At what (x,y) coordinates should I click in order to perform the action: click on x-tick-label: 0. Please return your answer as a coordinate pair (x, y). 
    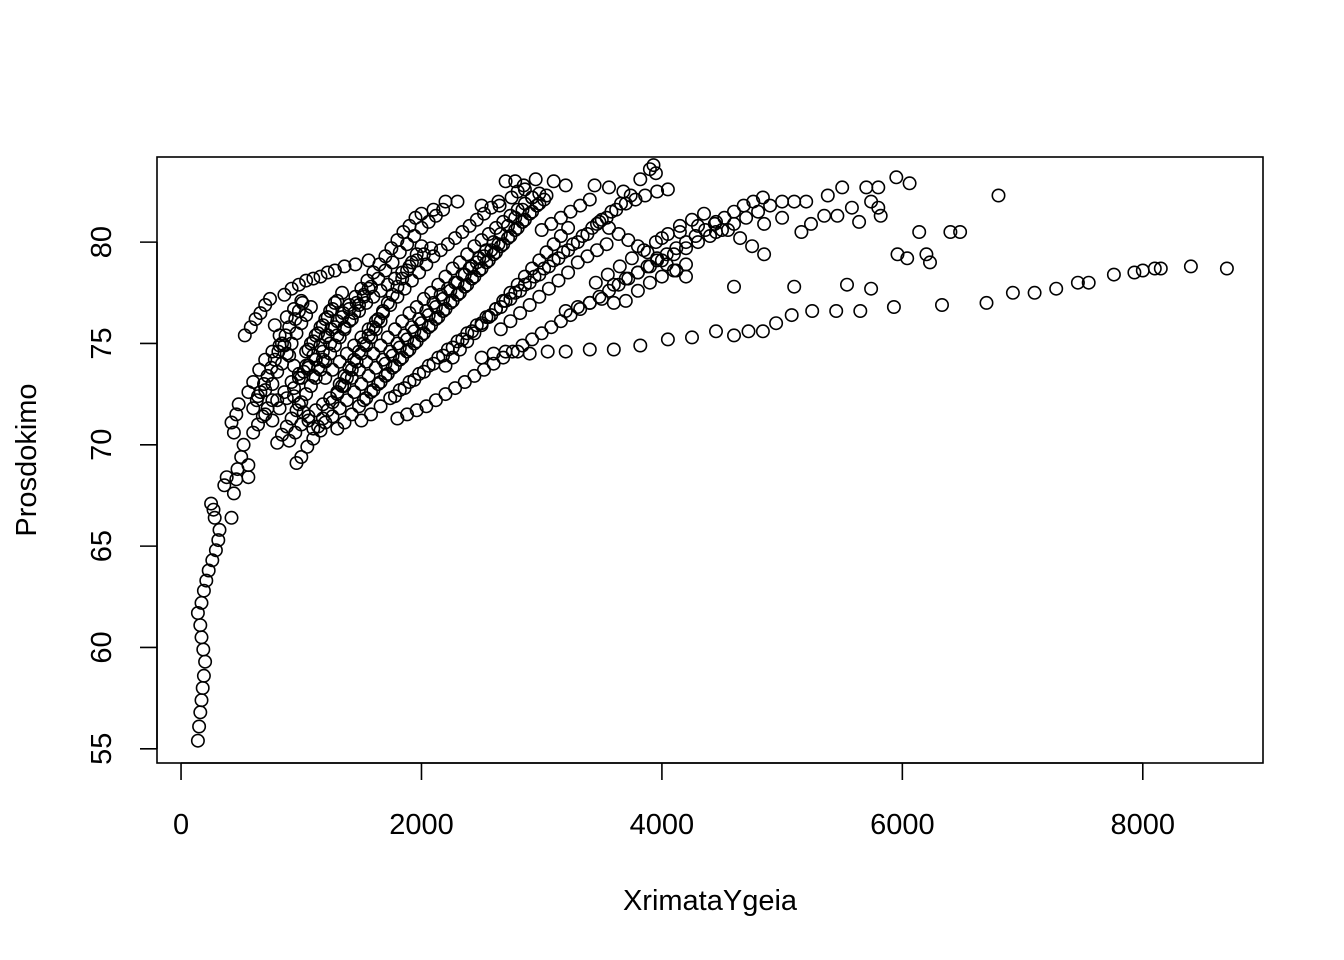
    Looking at the image, I should click on (181, 825).